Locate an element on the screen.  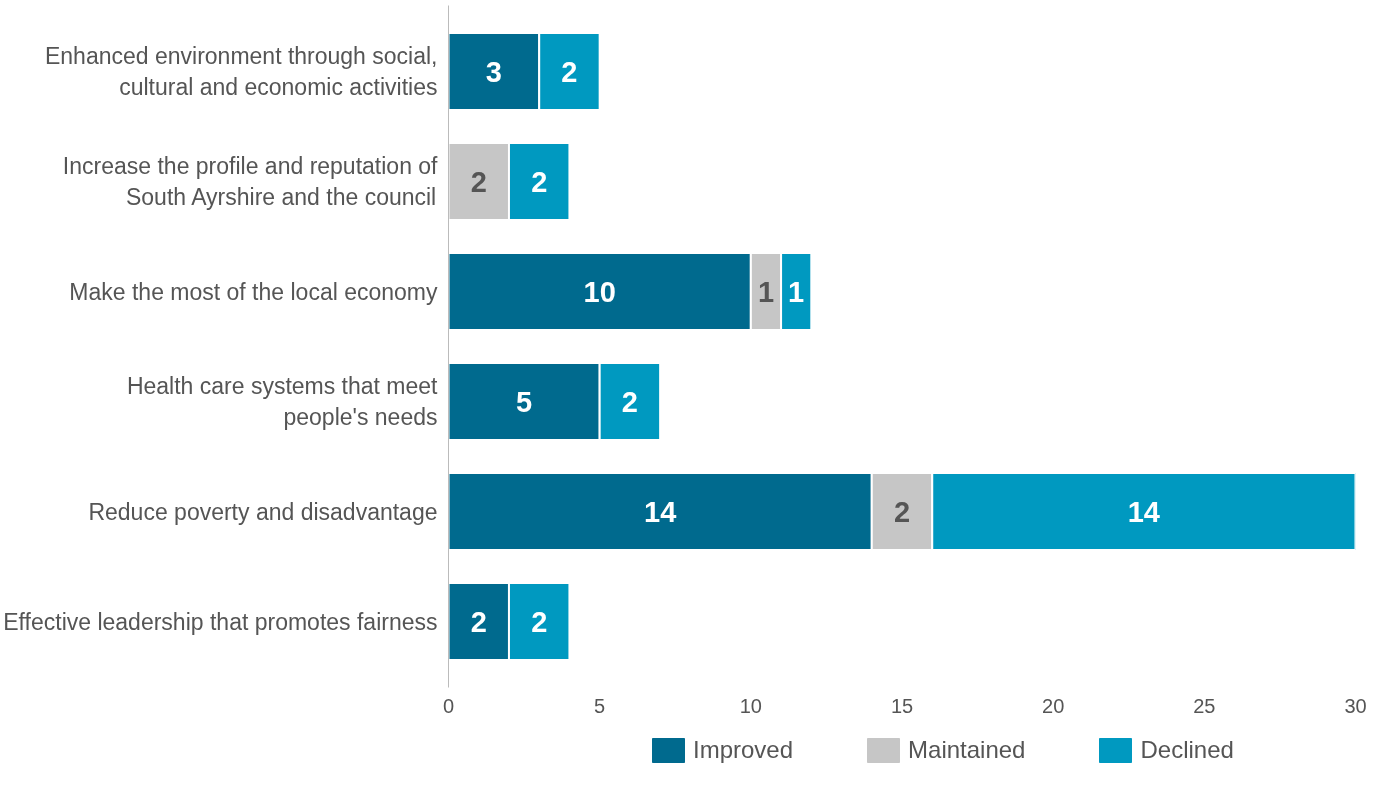
y-tick-label: Increase the profile and reputation of South Ayrshire and the council is located at coordinates (250, 181).